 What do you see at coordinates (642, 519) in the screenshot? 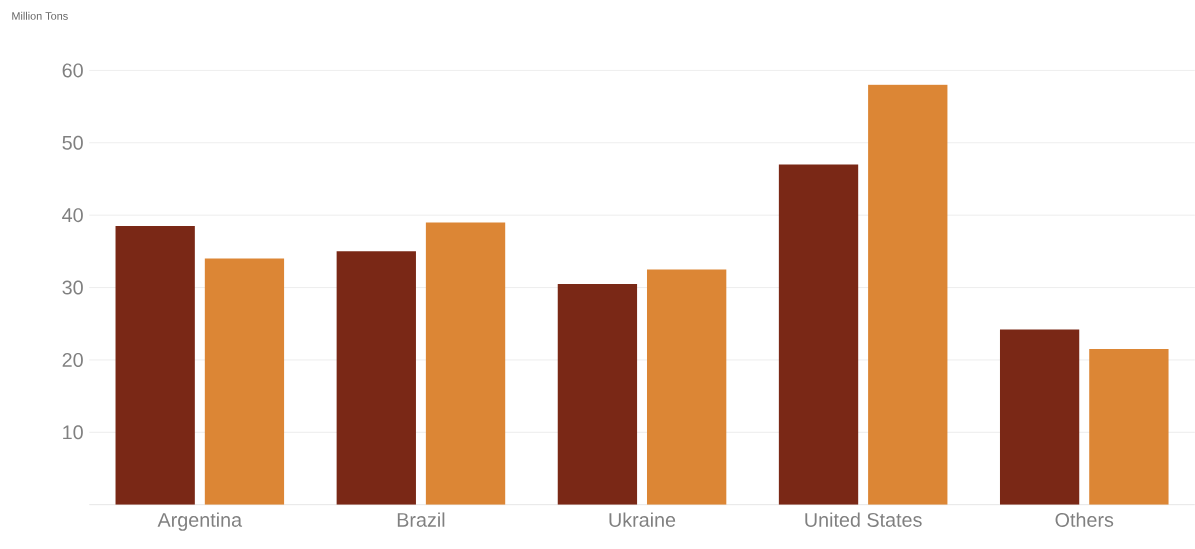
I see `x-tick-label: Ukraine` at bounding box center [642, 519].